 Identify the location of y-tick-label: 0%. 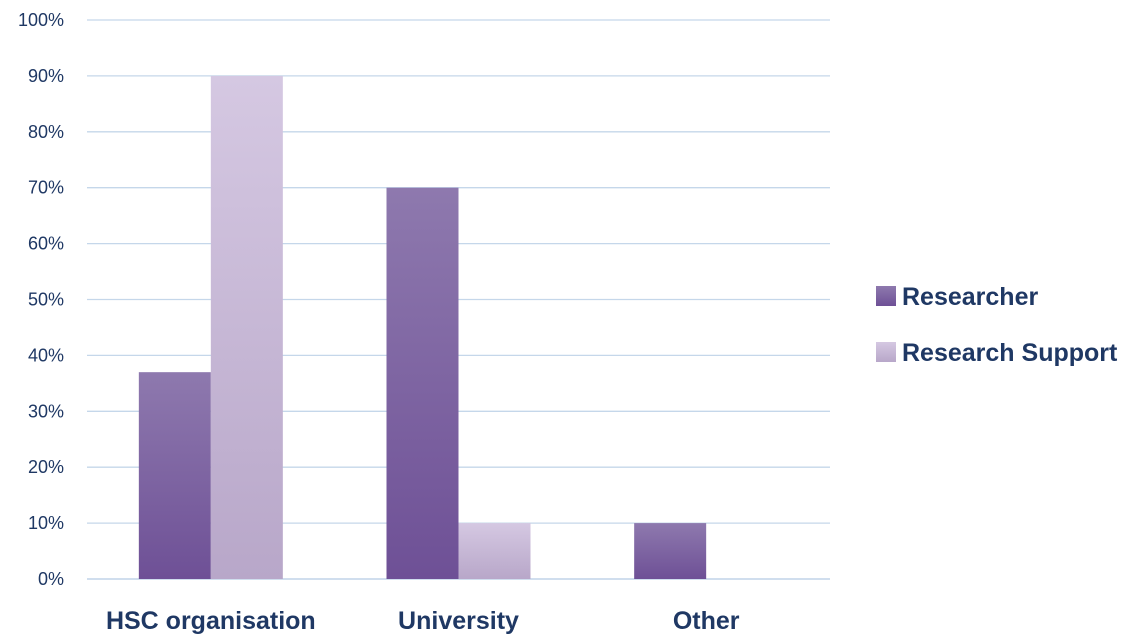
(51, 579).